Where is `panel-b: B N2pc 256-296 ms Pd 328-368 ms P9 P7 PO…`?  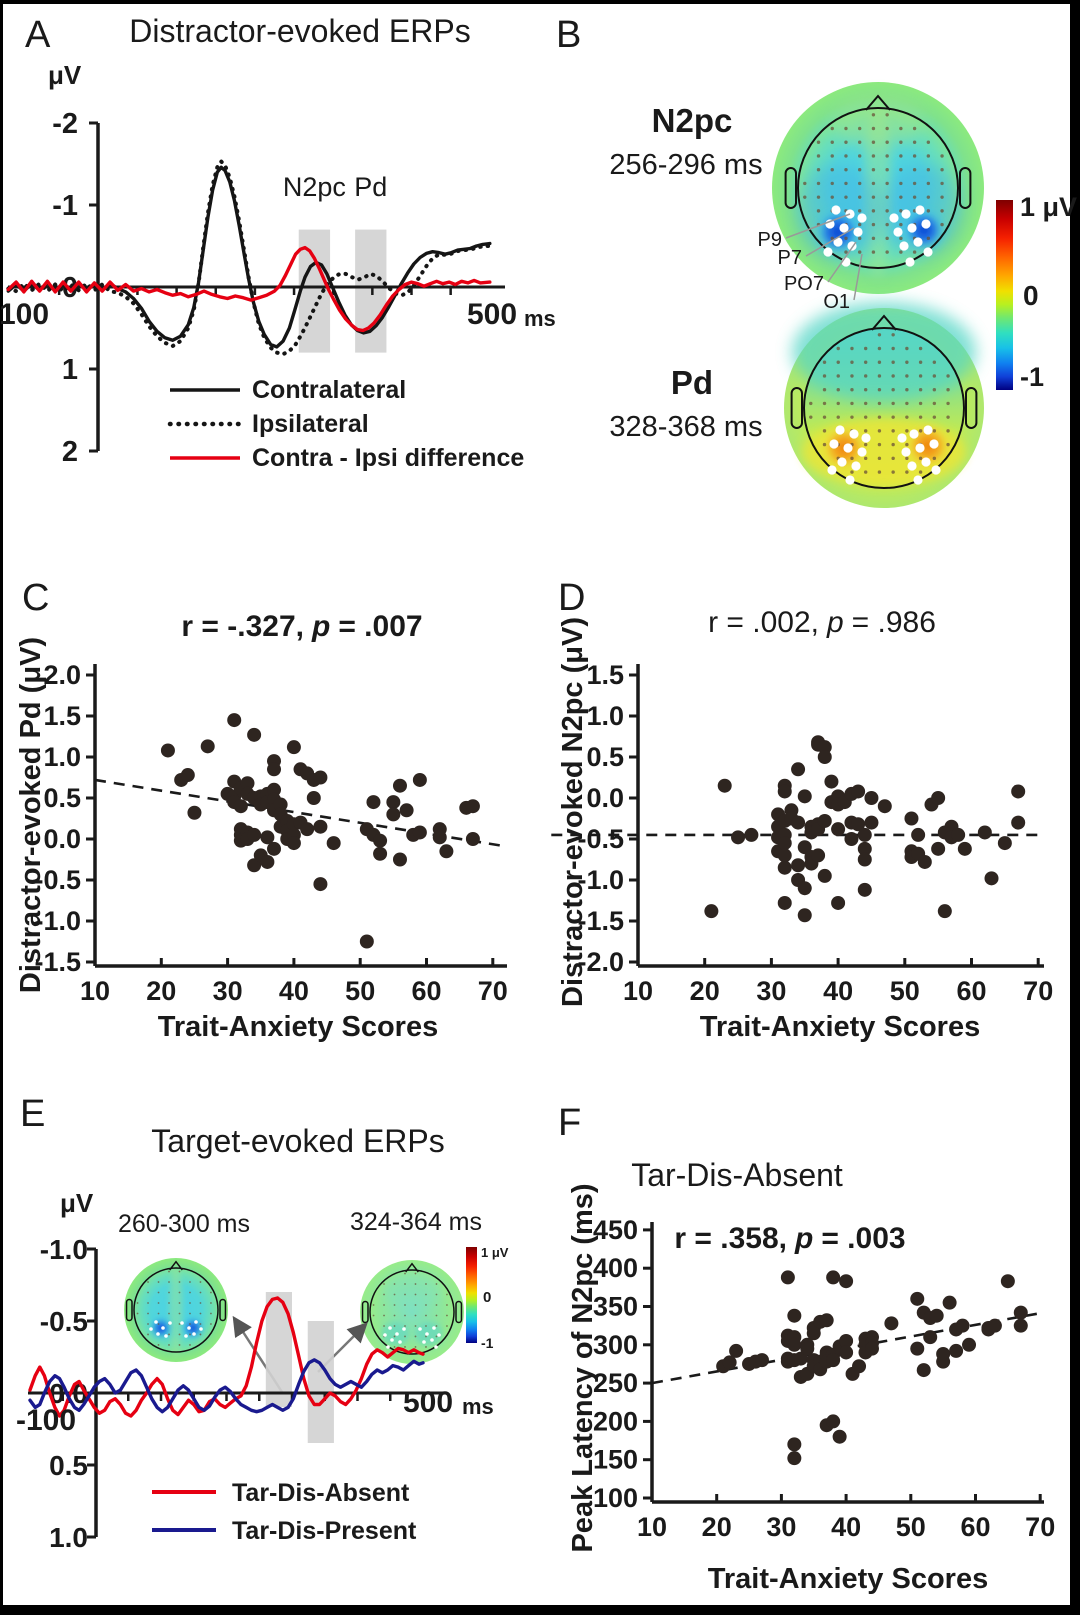 panel-b: B N2pc 256-296 ms Pd 328-368 ms P9 P7 PO… is located at coordinates (816, 261).